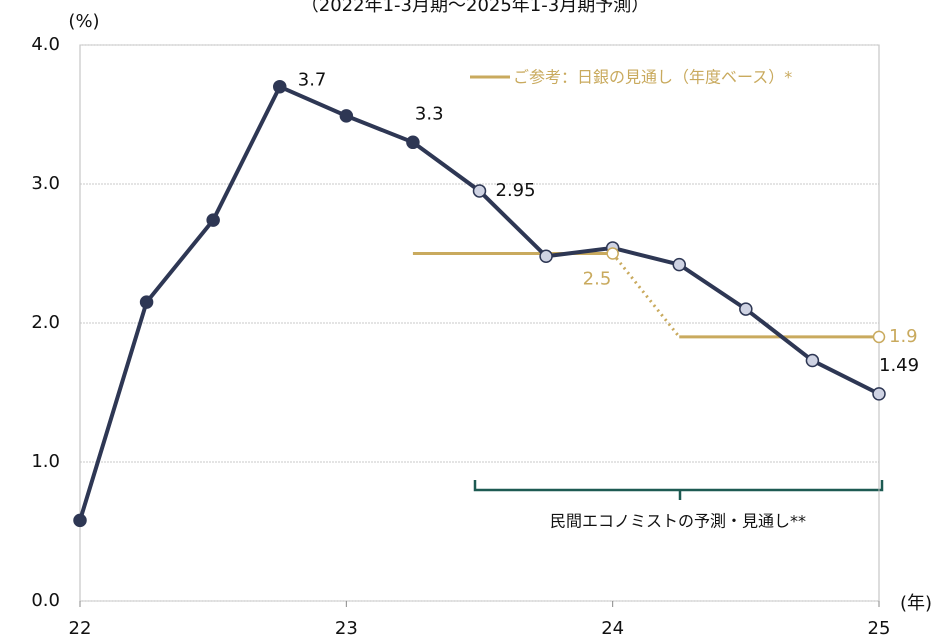 This screenshot has width=943, height=643. Describe the element at coordinates (678, 521) in the screenshot. I see `annotation: 民間エコノミストの予測・見通し**` at that location.